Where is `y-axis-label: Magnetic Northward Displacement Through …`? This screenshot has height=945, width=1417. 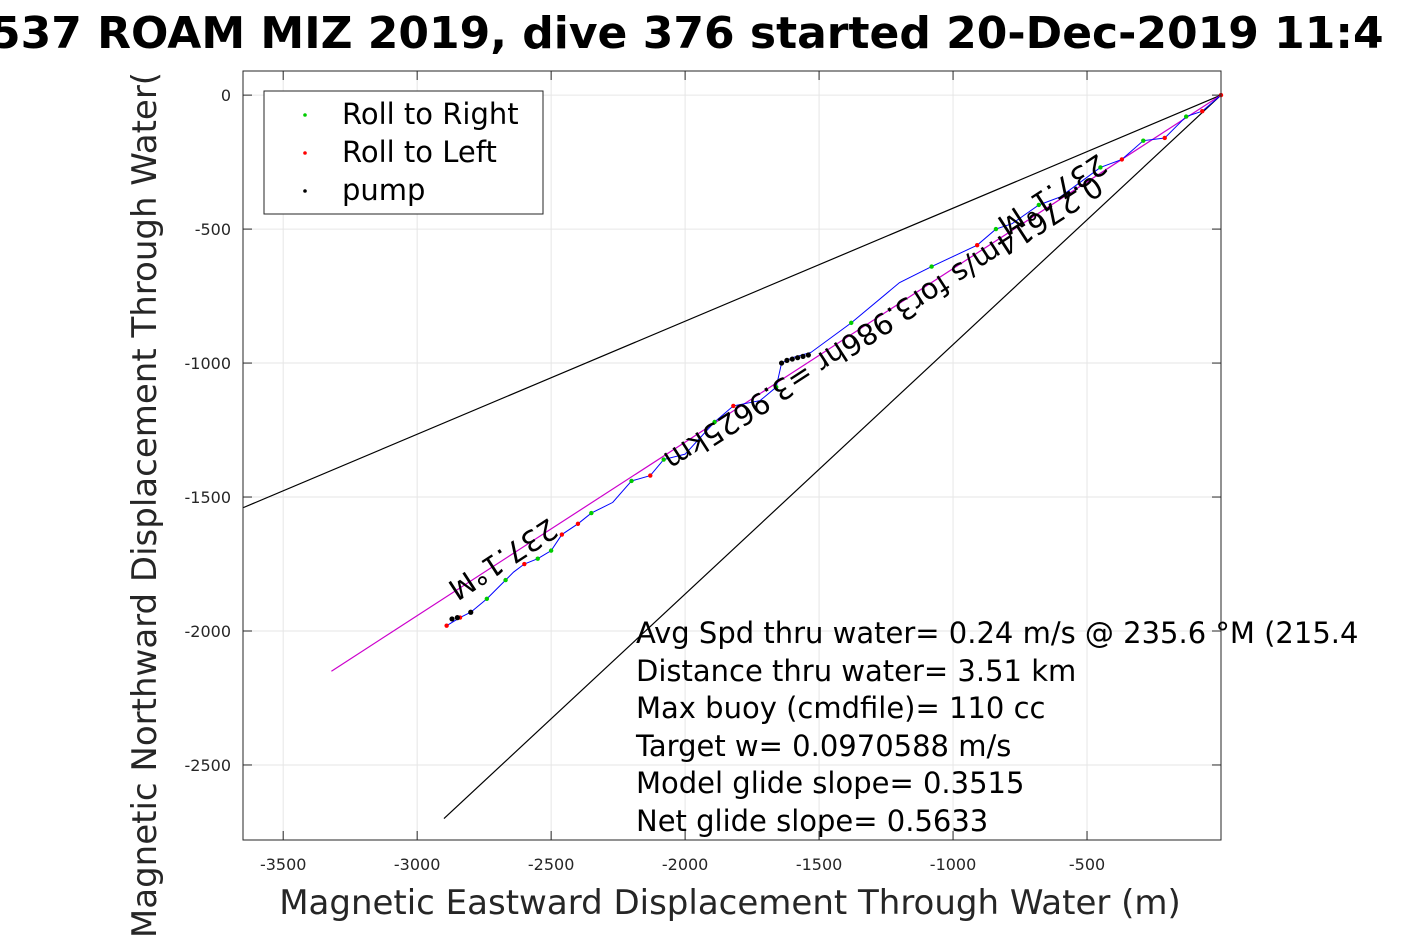
y-axis-label: Magnetic Northward Displacement Through … is located at coordinates (145, 505).